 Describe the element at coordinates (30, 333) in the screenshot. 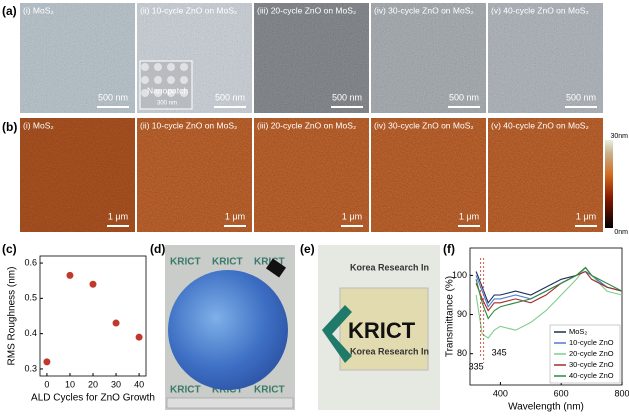

I see `y-tick-label: 0.4` at that location.